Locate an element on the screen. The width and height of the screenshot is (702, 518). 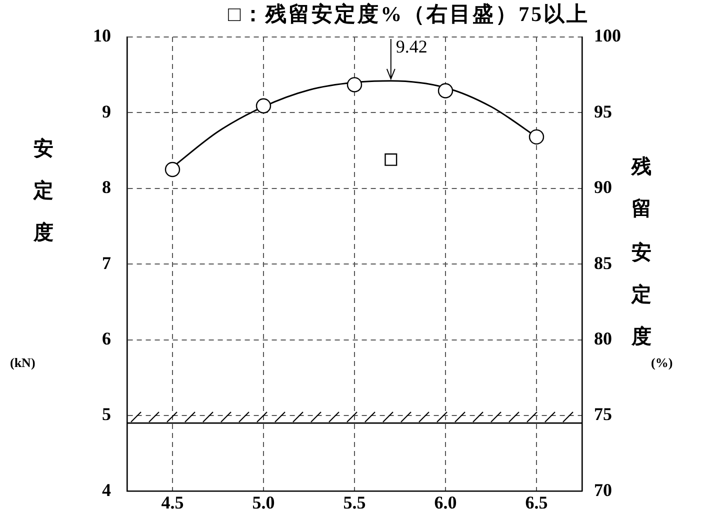
y2-tick-label: 70 is located at coordinates (603, 490).